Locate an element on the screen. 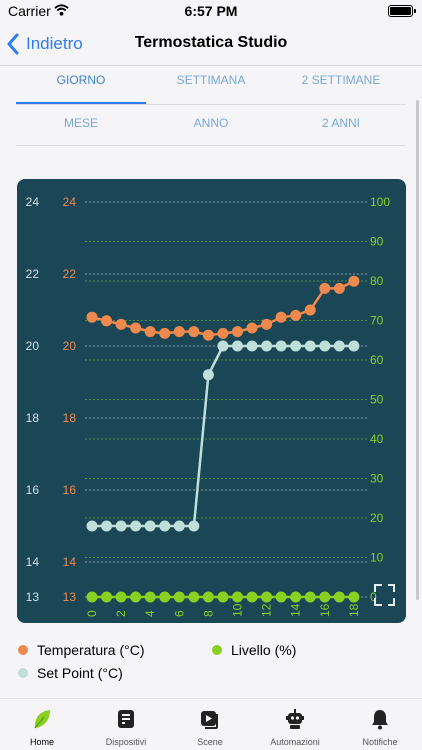 The height and width of the screenshot is (750, 422). navigation-bar: Indietro Termostatica Studio is located at coordinates (211, 44).